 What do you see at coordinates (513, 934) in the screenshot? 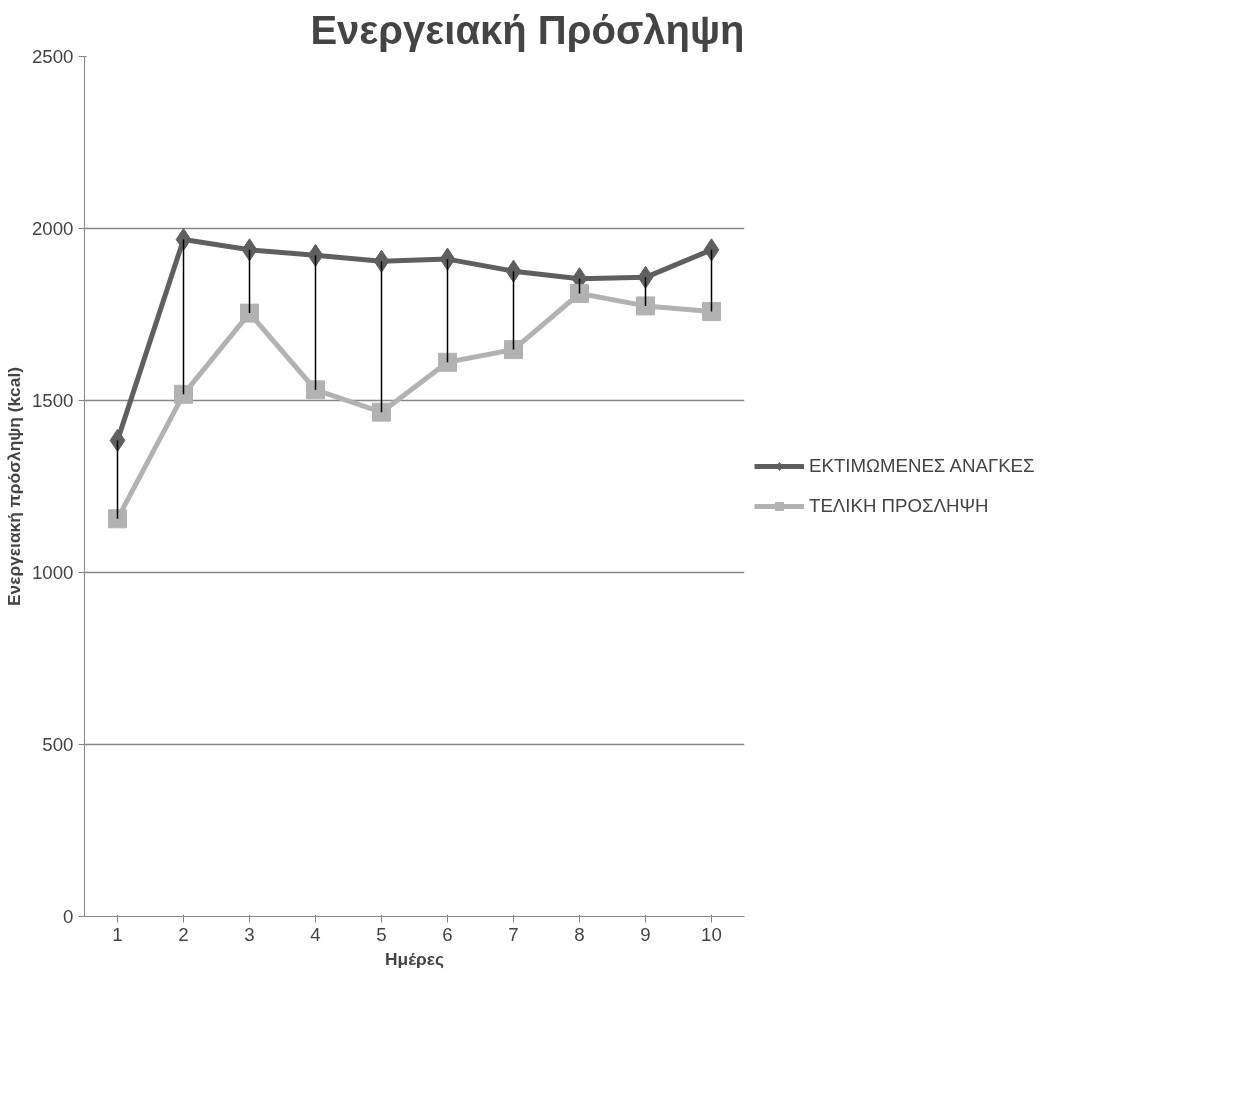
I see `x-tick-label: 7` at bounding box center [513, 934].